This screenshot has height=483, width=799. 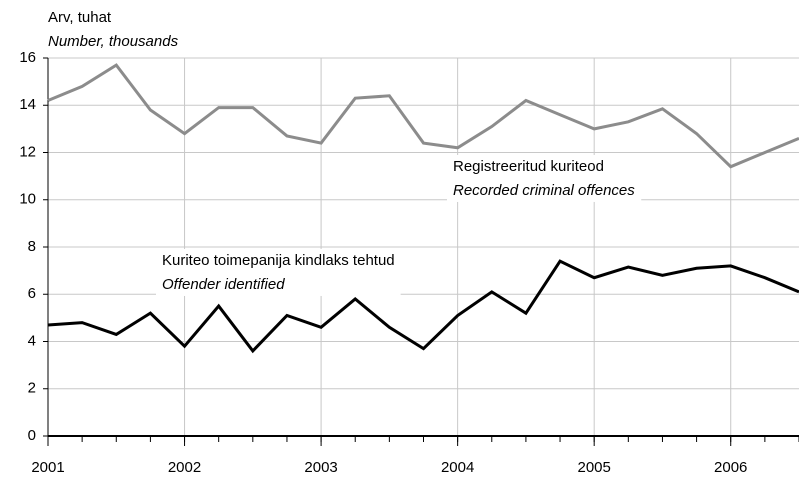 I want to click on y-axis-title: Arv, tuhat, so click(x=80, y=17).